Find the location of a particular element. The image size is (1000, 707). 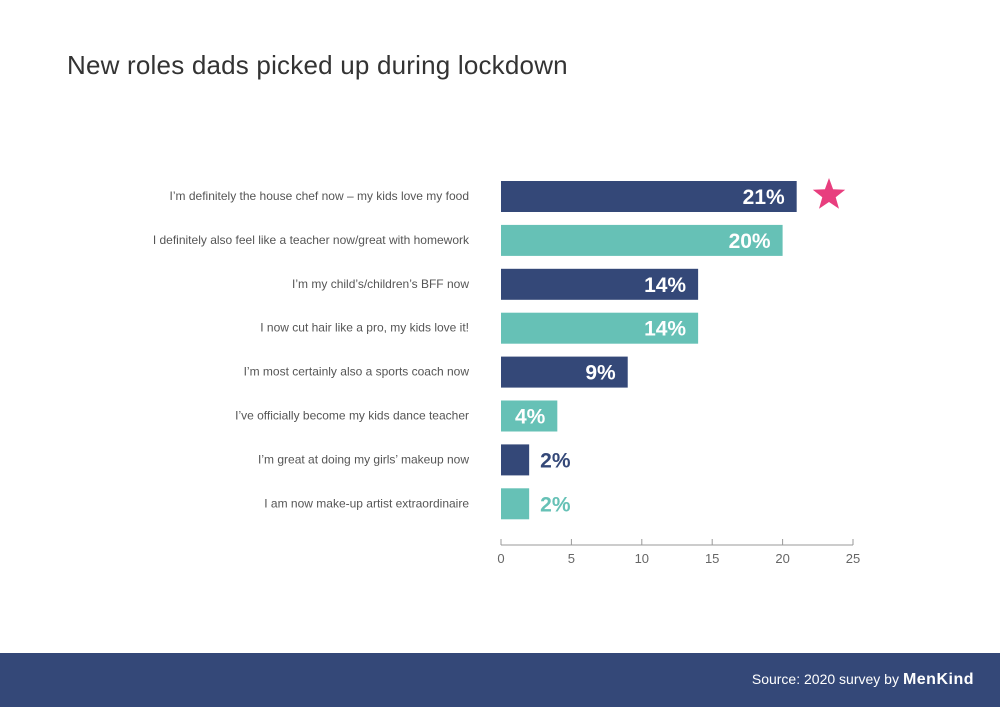

data-label: 4% is located at coordinates (530, 417).